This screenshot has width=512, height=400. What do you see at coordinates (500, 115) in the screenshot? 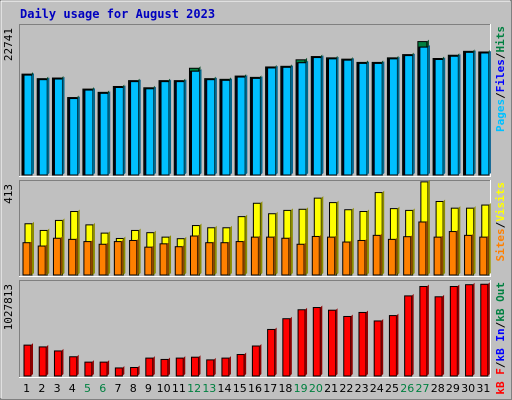
I see `hits-legend-item-0: Pages` at bounding box center [500, 115].